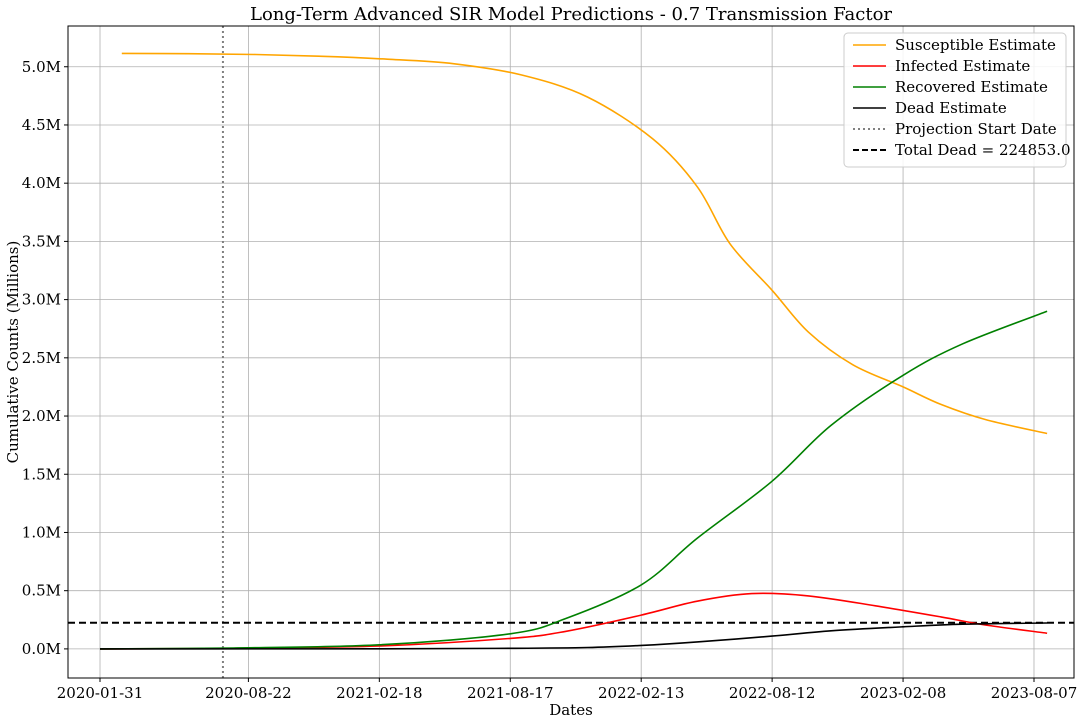  I want to click on legend-label: Total Dead = 224853.0, so click(983, 150).